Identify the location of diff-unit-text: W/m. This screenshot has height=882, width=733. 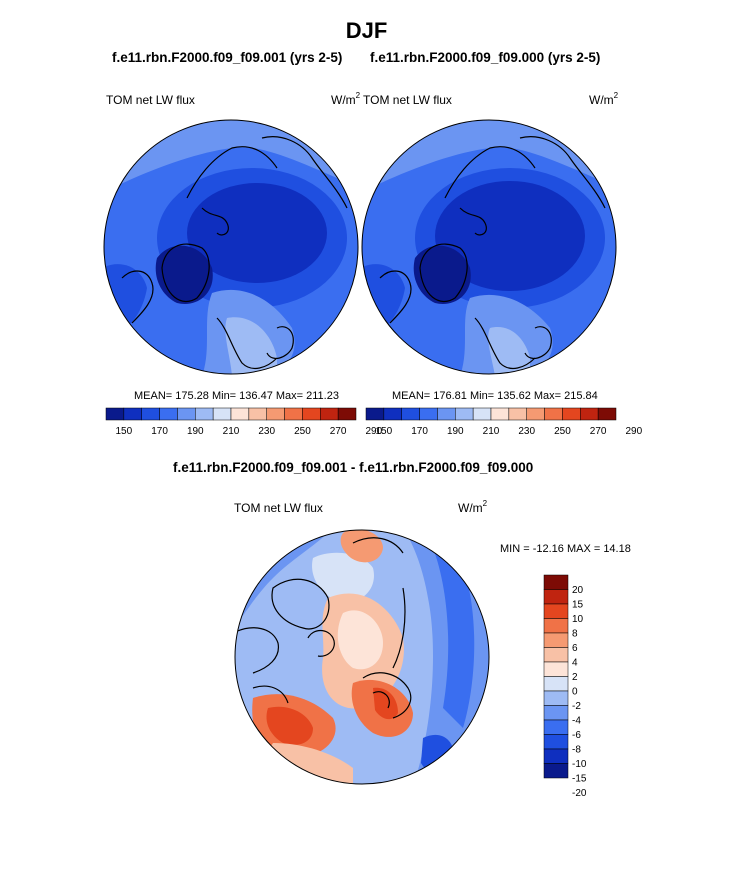
(470, 508).